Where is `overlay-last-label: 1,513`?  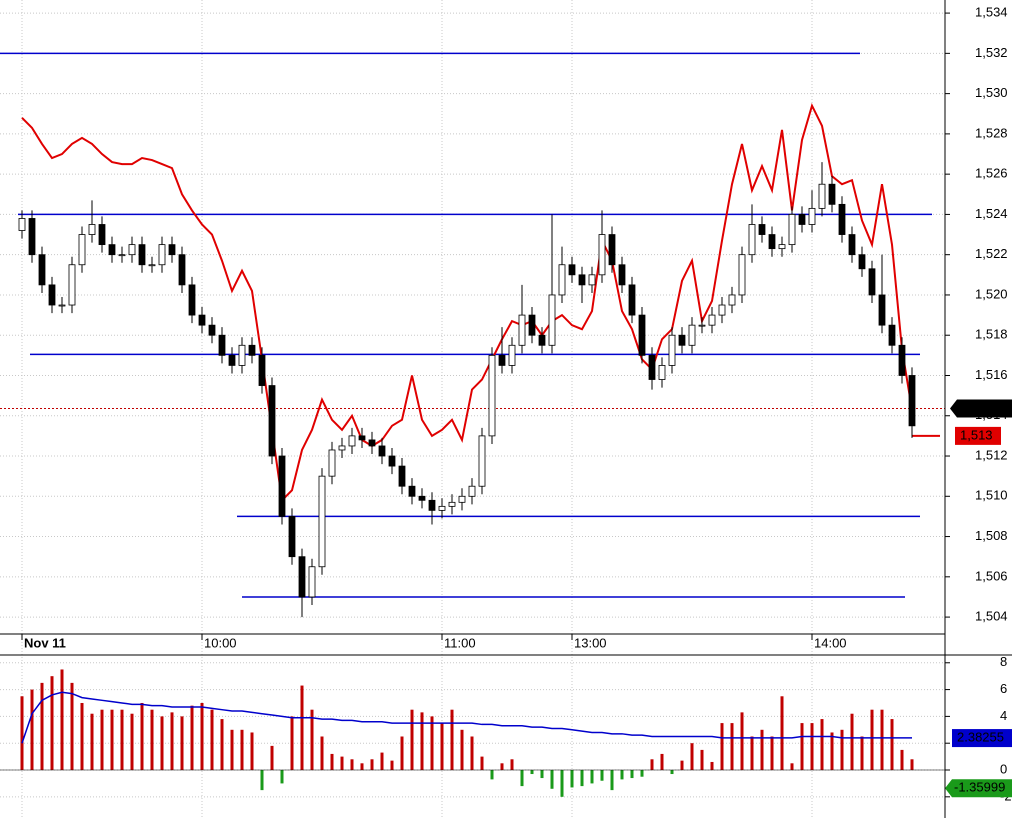 overlay-last-label: 1,513 is located at coordinates (976, 434).